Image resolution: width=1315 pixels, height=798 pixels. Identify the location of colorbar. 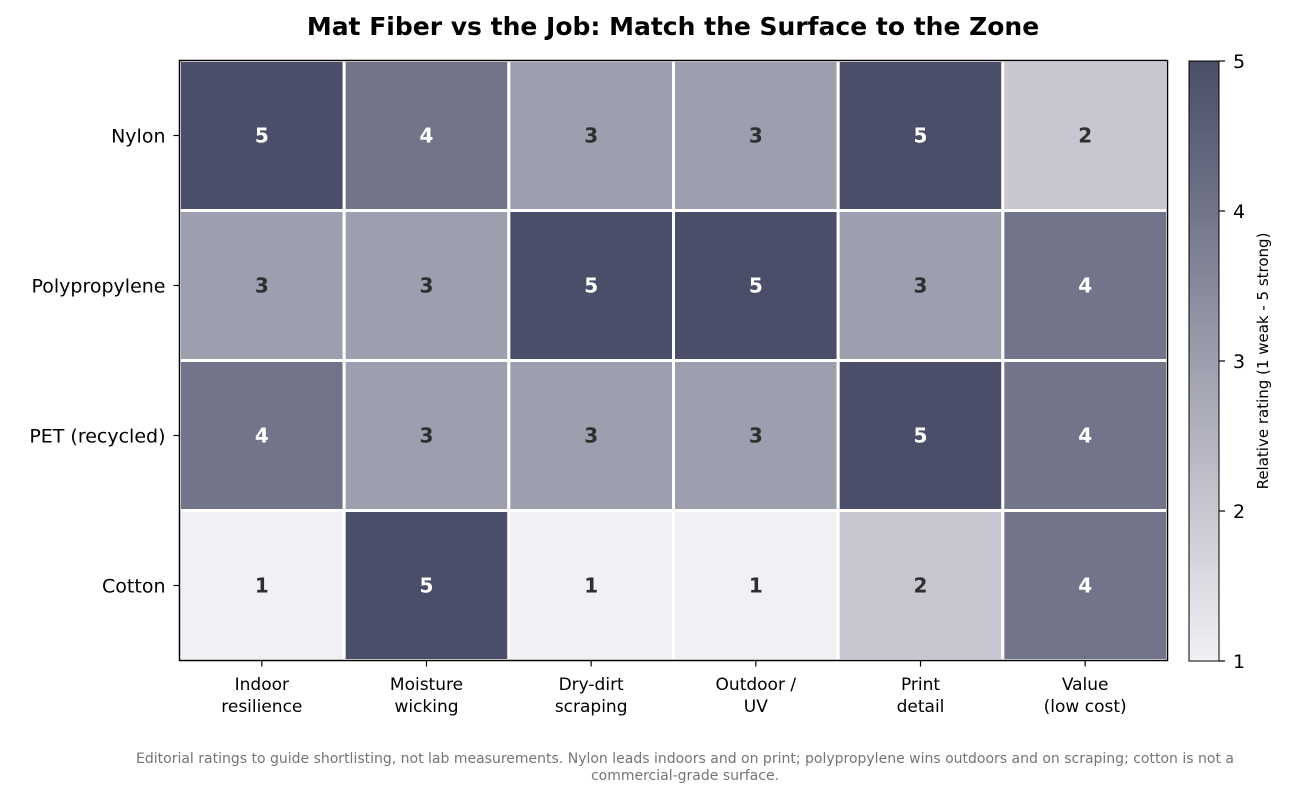
(1204, 361).